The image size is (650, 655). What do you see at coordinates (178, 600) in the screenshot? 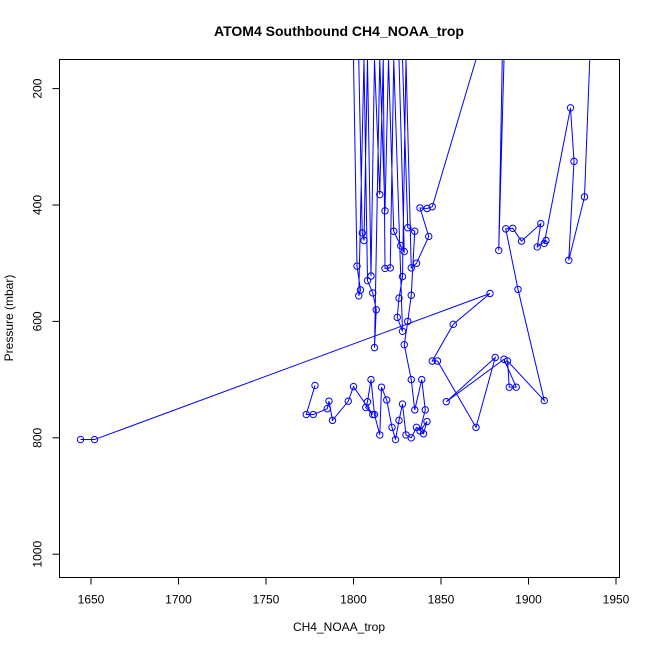
I see `x-tick-label: 1700` at bounding box center [178, 600].